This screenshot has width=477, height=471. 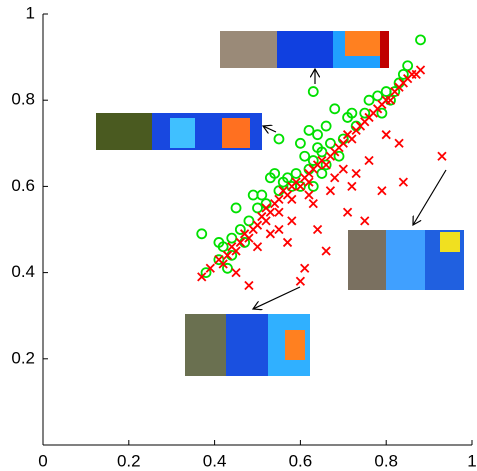 I want to click on y-tick-label: 0.2, so click(x=23, y=357).